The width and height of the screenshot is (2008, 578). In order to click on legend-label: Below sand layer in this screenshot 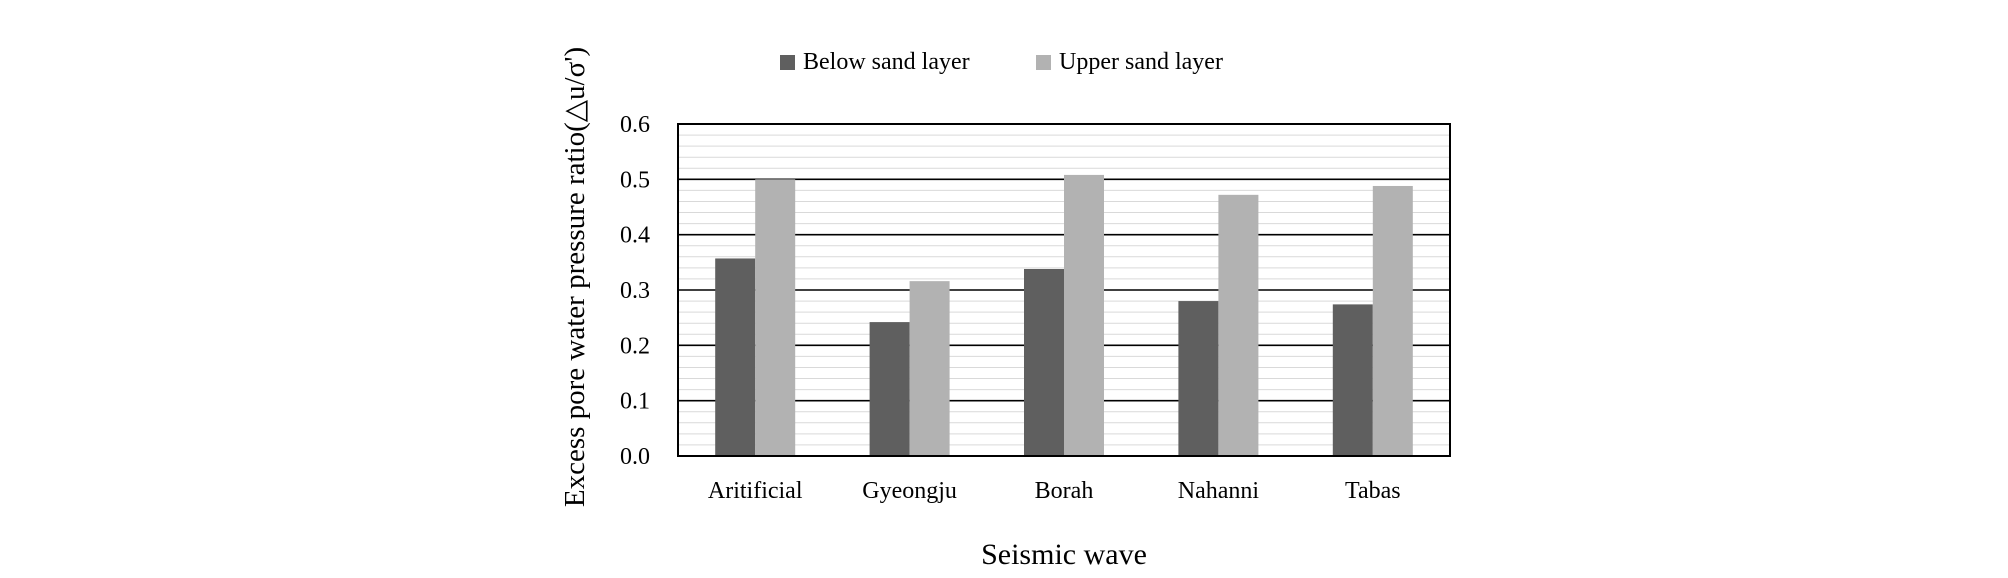, I will do `click(886, 62)`.